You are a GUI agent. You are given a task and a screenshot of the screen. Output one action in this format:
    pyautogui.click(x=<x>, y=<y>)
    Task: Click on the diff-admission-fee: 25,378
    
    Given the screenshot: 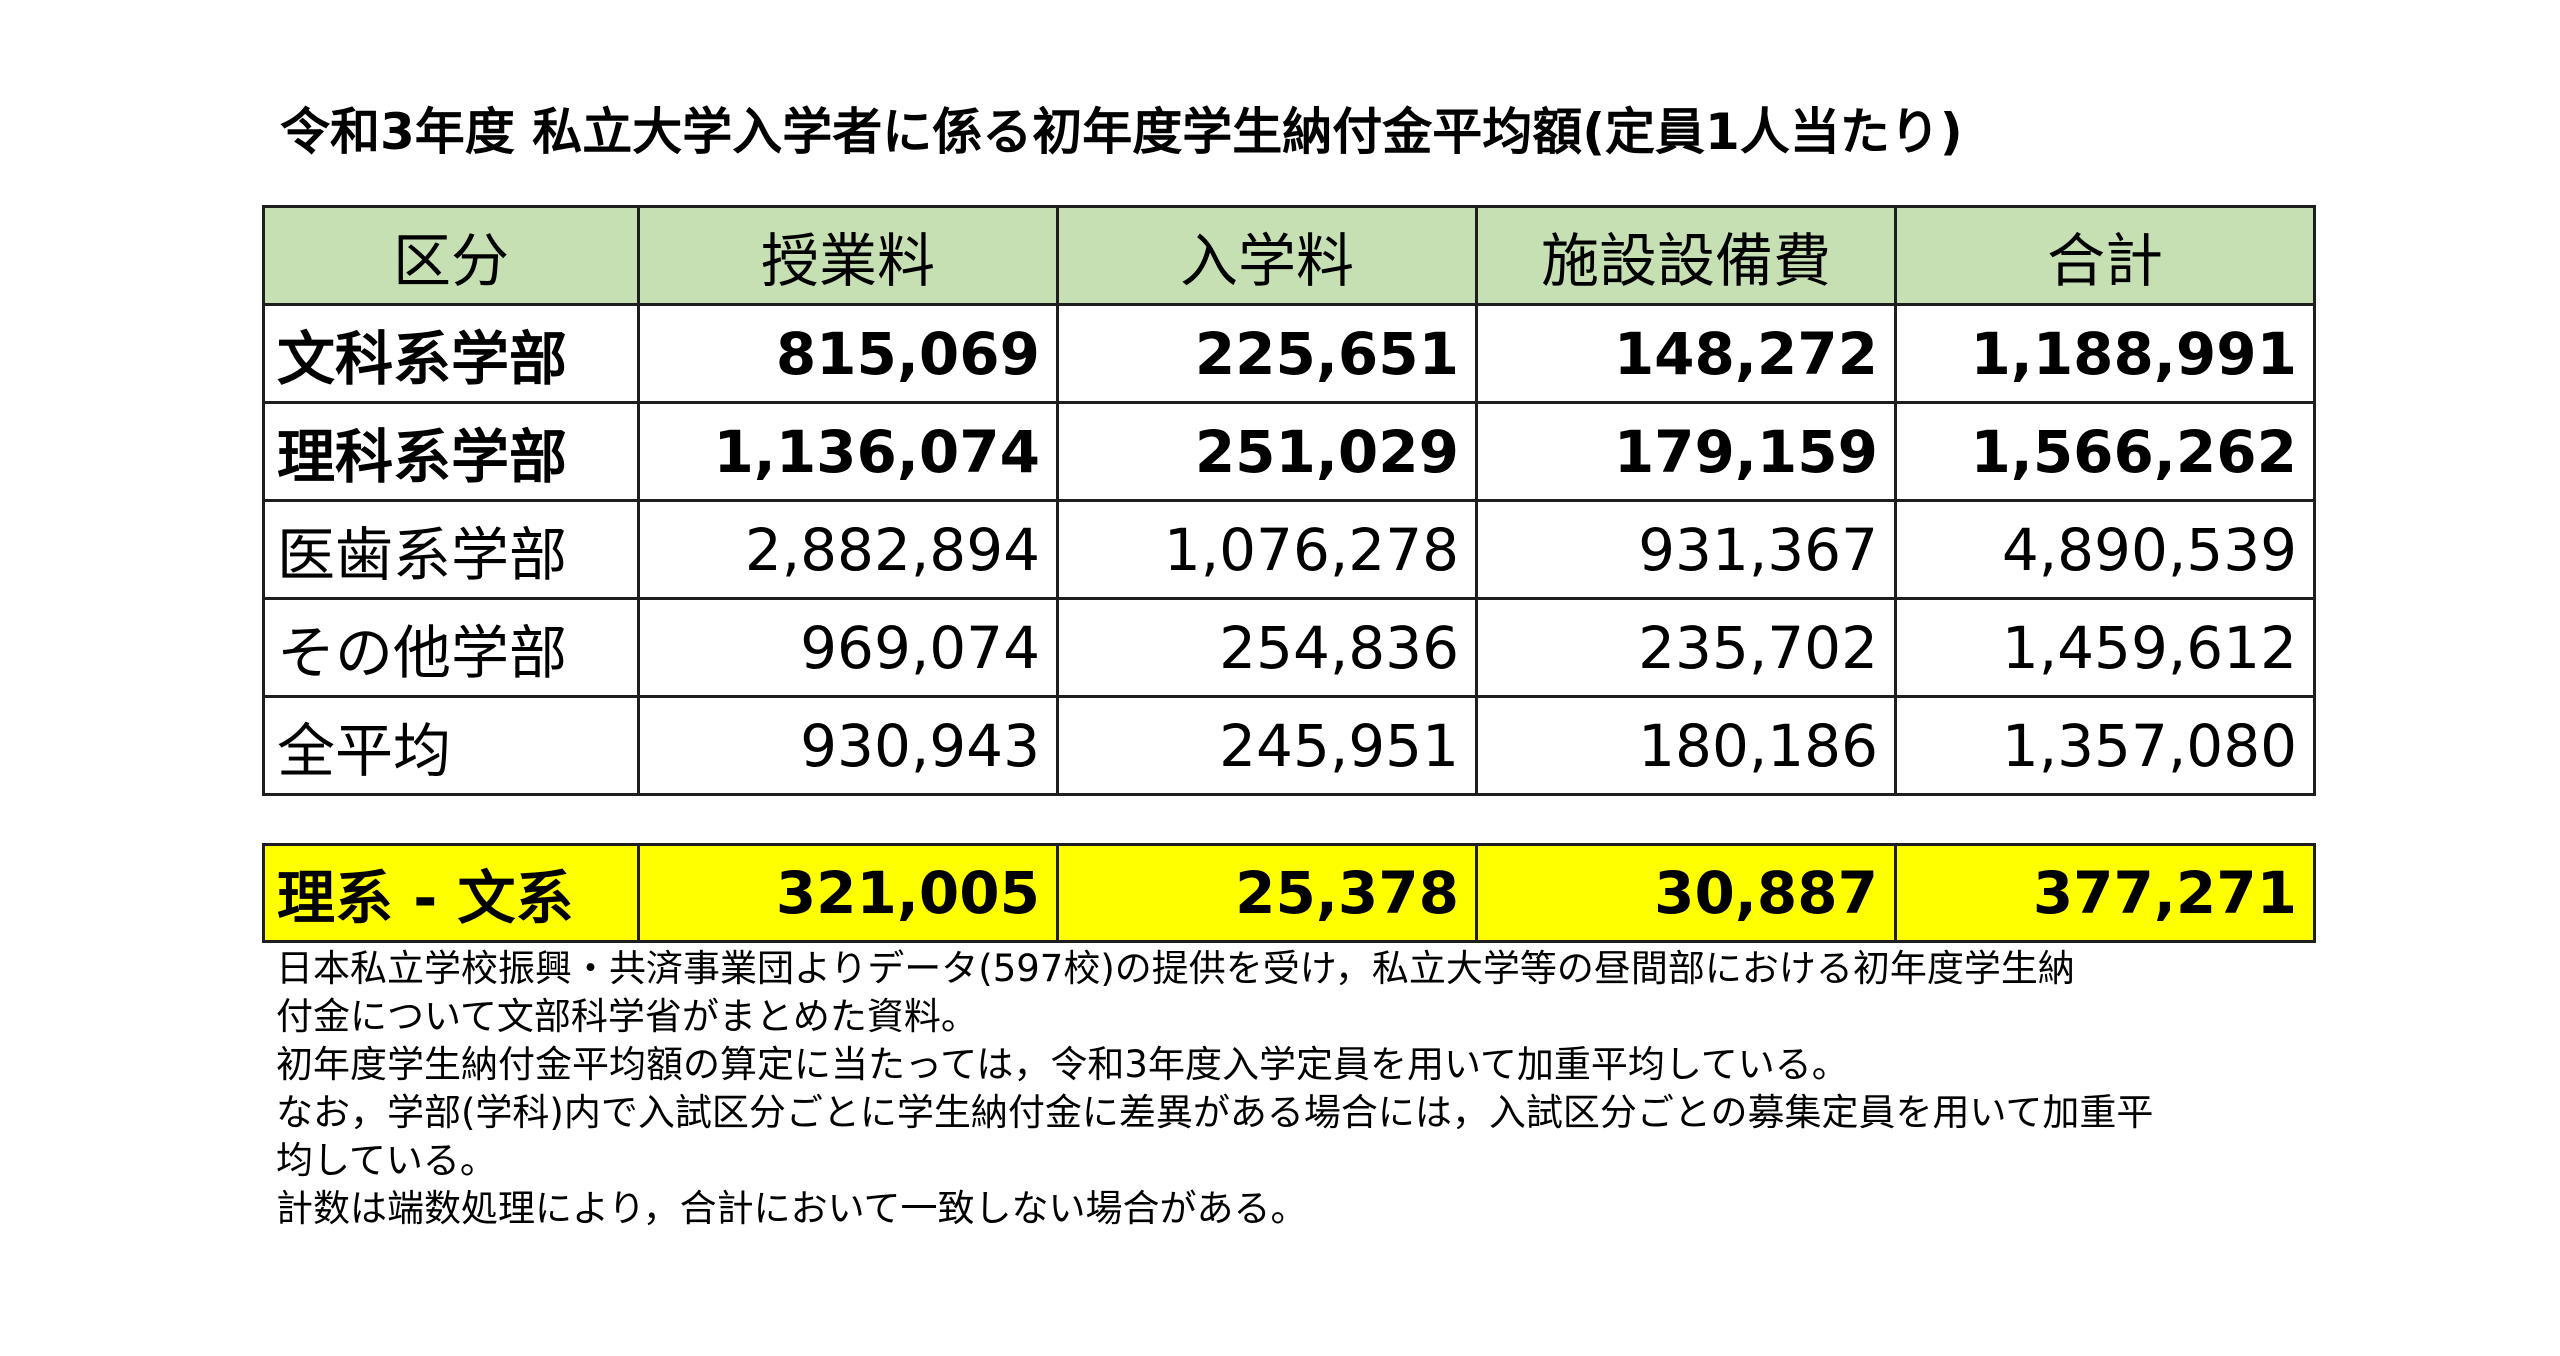 What is the action you would take?
    pyautogui.click(x=1267, y=893)
    